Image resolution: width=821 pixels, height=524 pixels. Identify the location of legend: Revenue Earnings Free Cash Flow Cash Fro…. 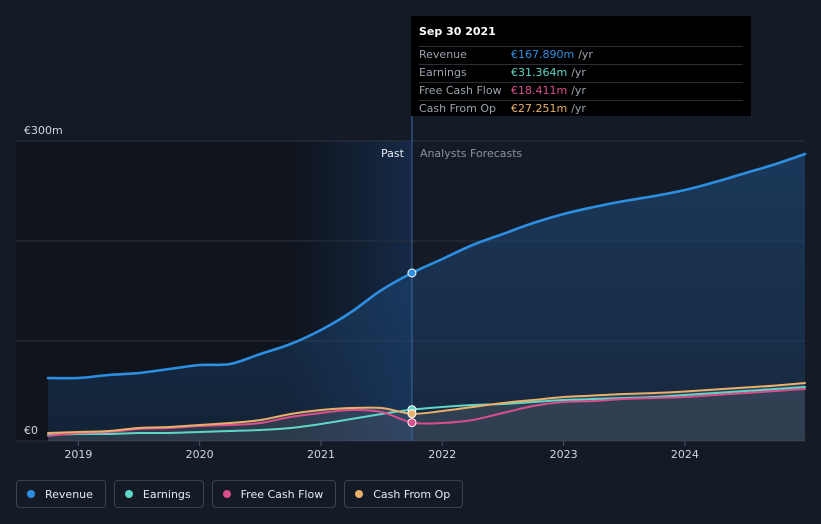
(240, 494).